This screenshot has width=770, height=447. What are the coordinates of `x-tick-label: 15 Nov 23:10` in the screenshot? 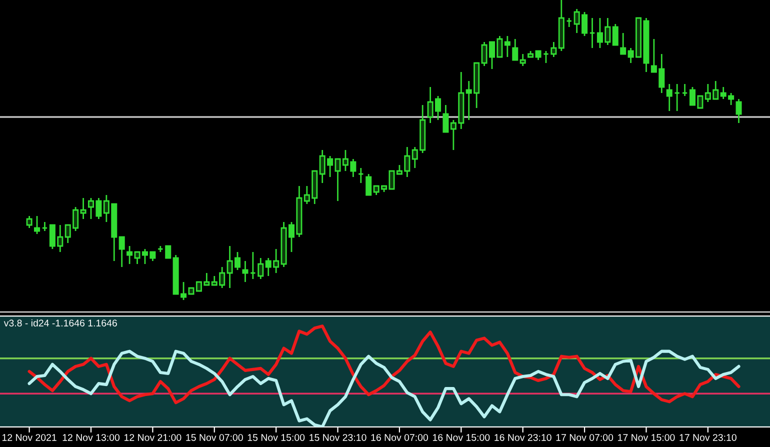 It's located at (338, 437).